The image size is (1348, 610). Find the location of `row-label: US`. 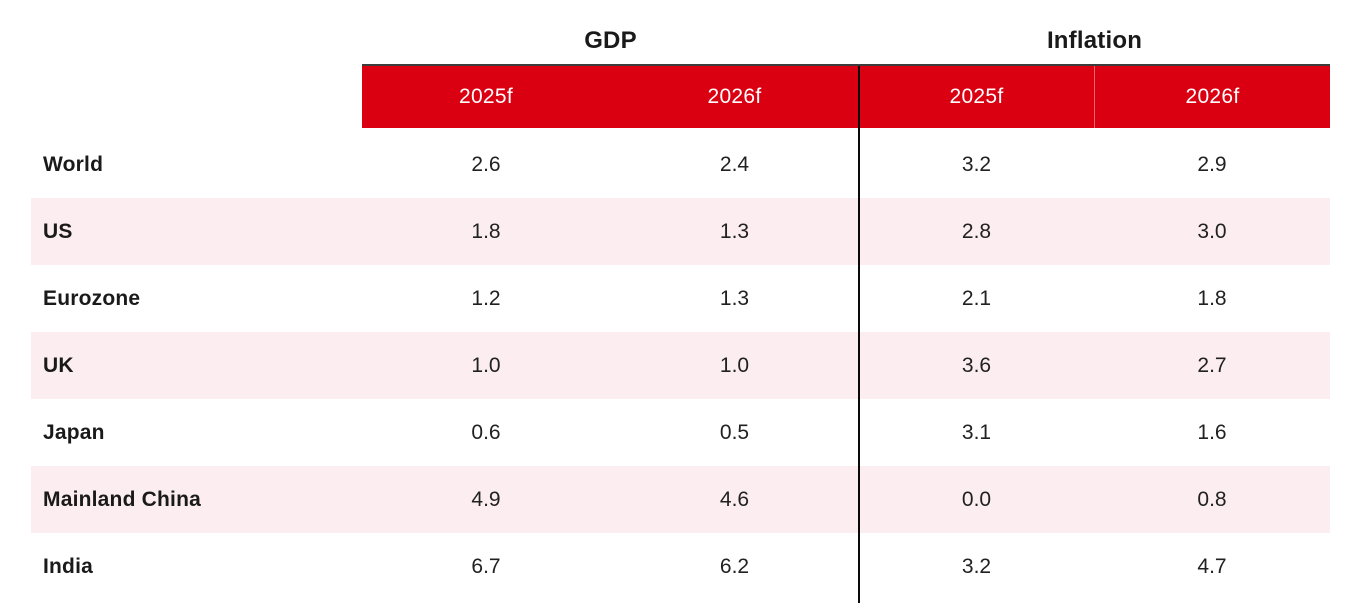

row-label: US is located at coordinates (58, 231).